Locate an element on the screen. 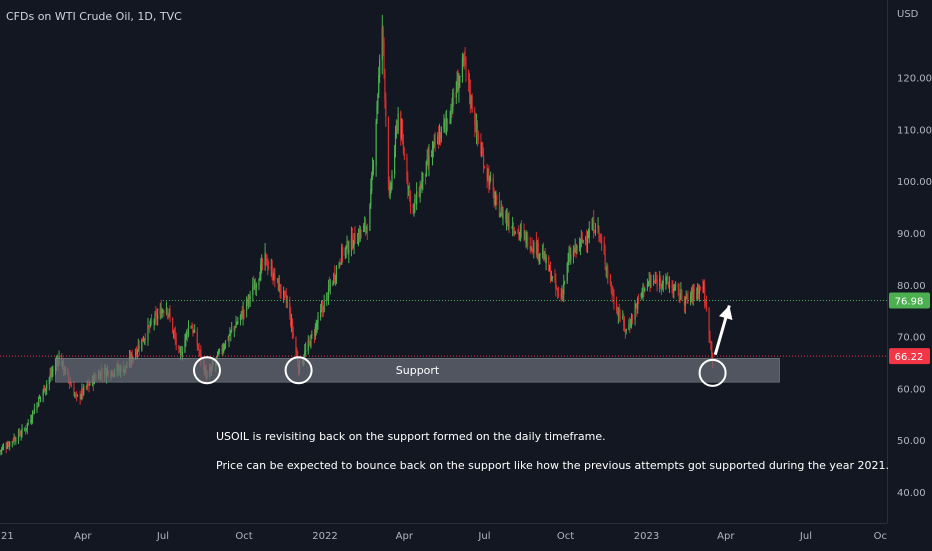  y-tick-label: 120.00 is located at coordinates (914, 79).